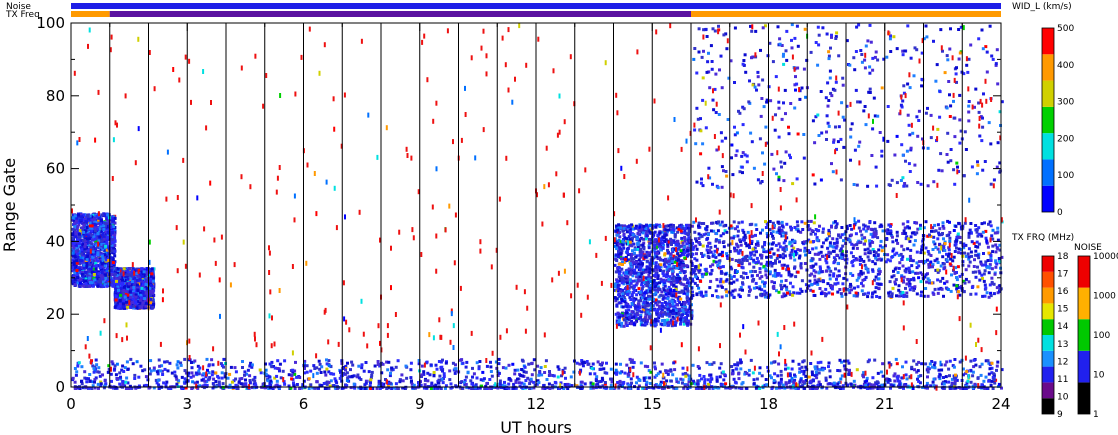 This screenshot has width=1118, height=435. Describe the element at coordinates (55, 241) in the screenshot. I see `y-tick-label: 40` at that location.